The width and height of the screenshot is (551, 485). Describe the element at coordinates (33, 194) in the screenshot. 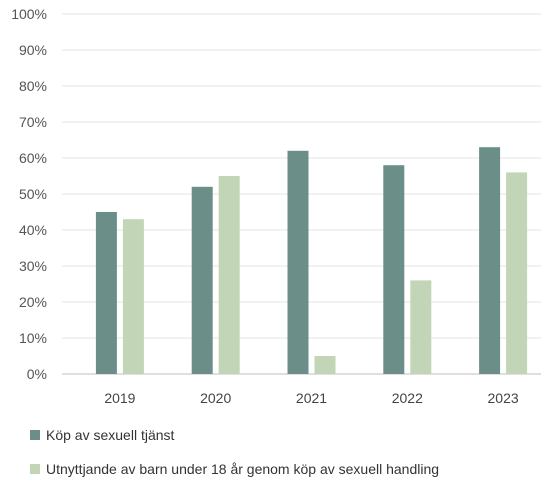

I see `y-tick-label: 50%` at that location.